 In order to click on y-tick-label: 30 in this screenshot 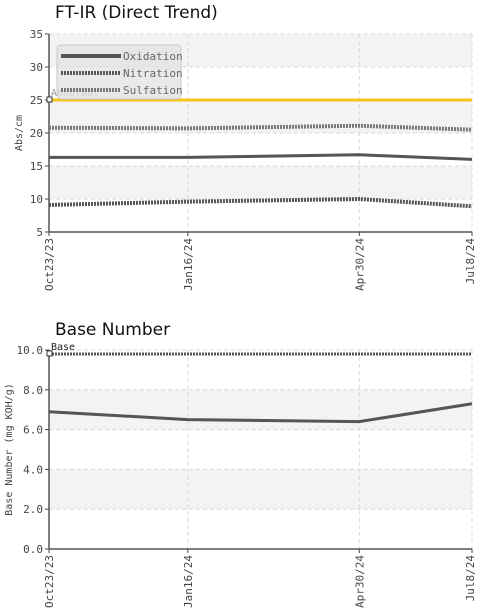, I will do `click(36, 67)`.